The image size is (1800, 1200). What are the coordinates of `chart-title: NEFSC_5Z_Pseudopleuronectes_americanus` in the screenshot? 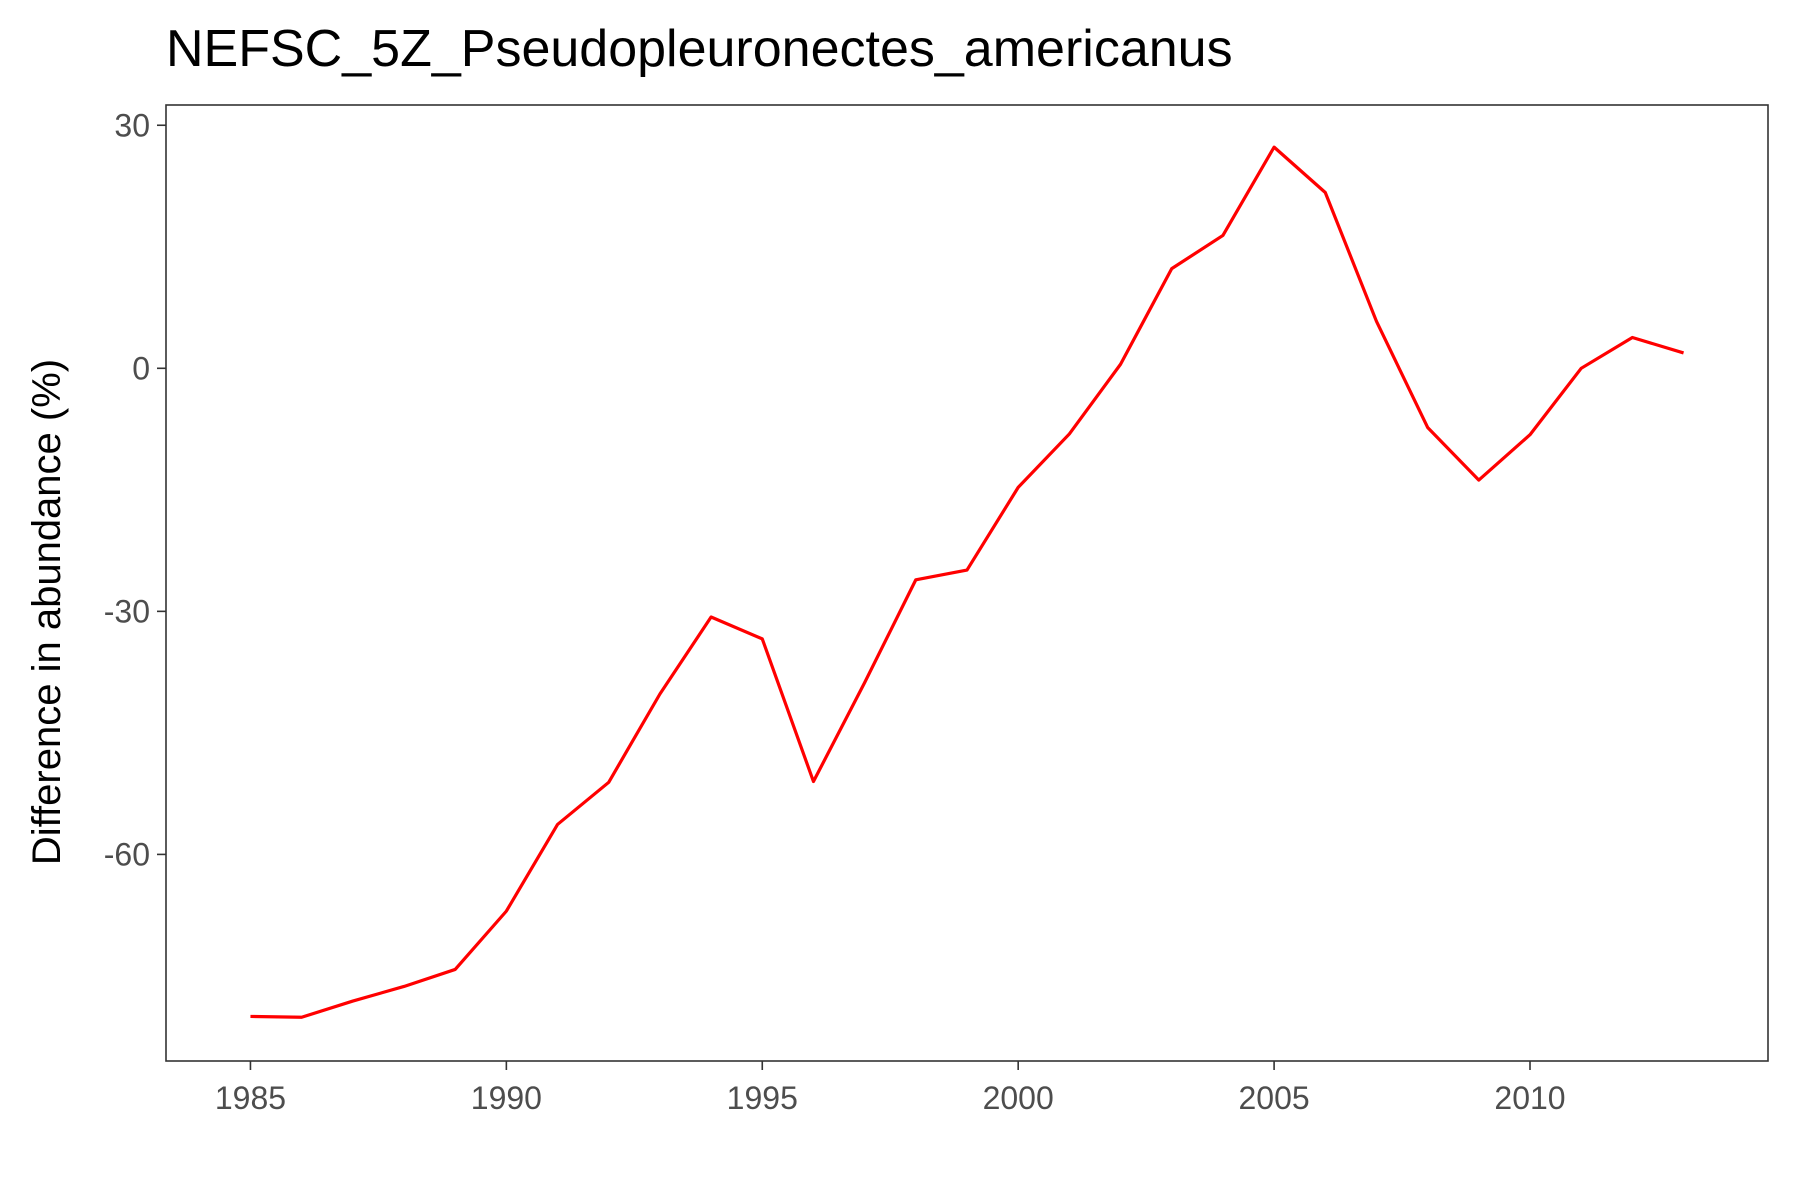 It's located at (699, 49).